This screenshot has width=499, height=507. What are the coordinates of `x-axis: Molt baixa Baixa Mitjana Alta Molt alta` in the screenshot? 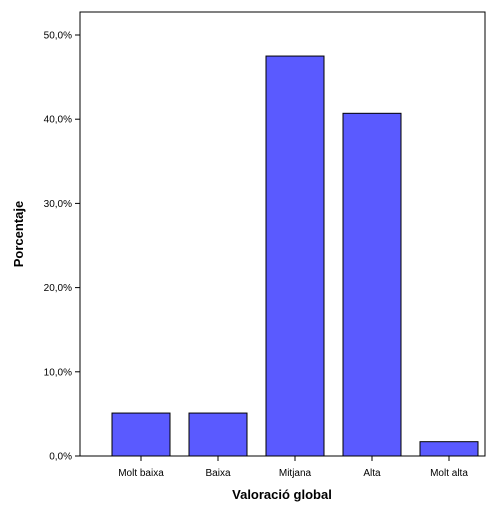 It's located at (293, 467).